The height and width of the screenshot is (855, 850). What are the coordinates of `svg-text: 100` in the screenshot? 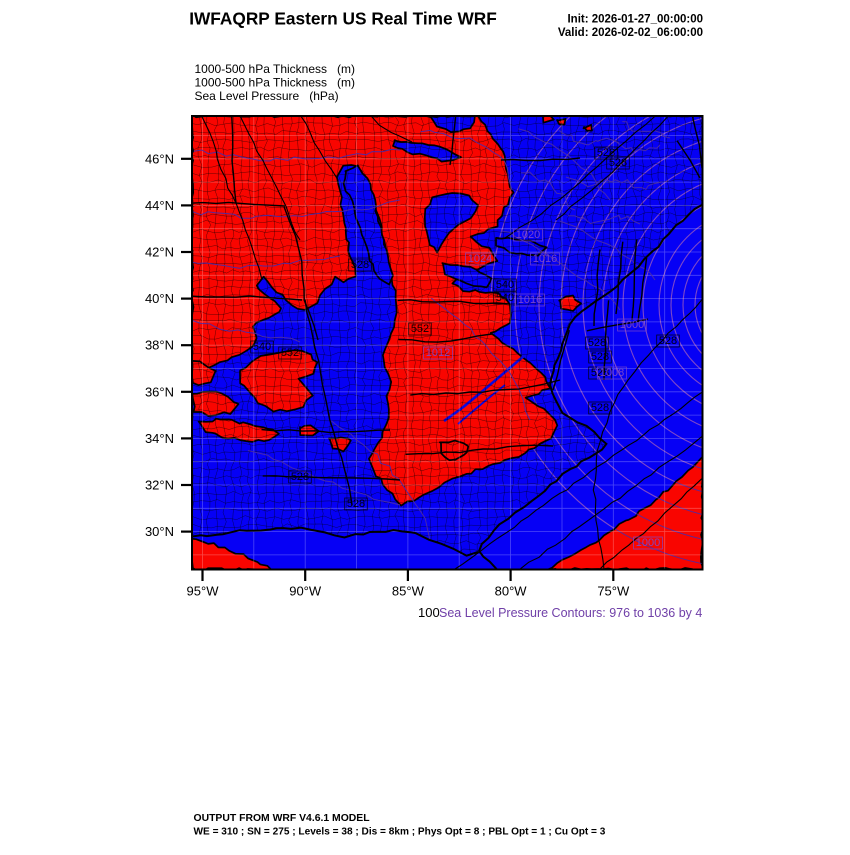 It's located at (429, 612).